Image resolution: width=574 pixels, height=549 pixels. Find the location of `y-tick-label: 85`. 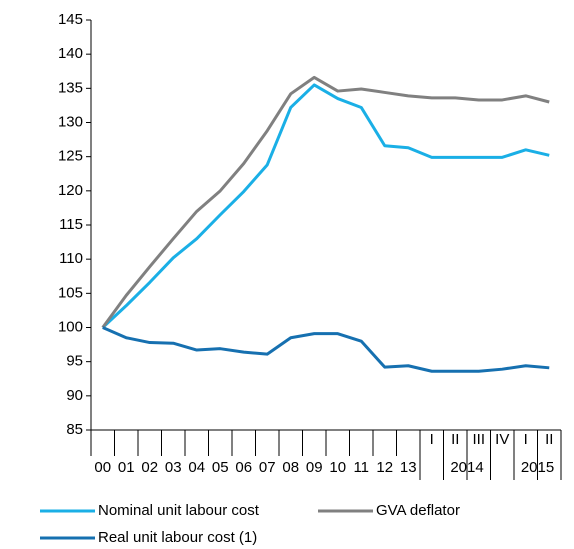

y-tick-label: 85 is located at coordinates (74, 429).